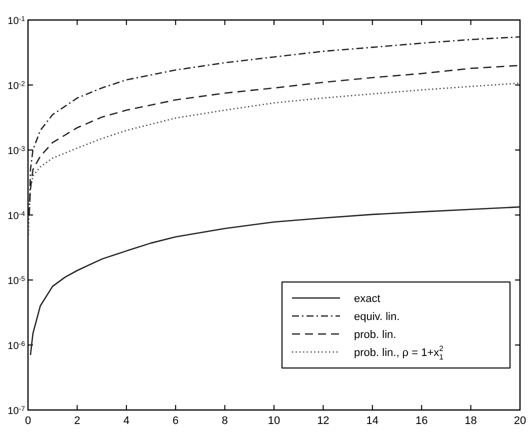  Describe the element at coordinates (225, 421) in the screenshot. I see `x-tick-label: 8` at that location.